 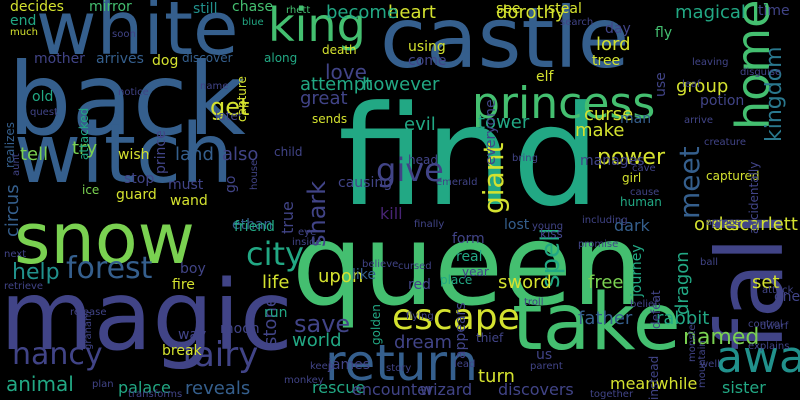 What do you see at coordinates (465, 364) in the screenshot?
I see `cloud-word: lead` at bounding box center [465, 364].